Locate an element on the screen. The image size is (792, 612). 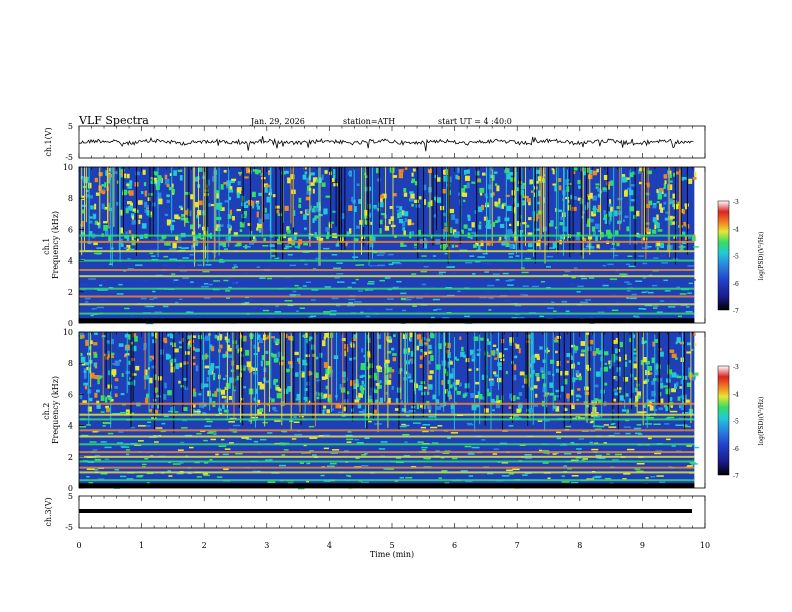
frequency-tick-label: 2 is located at coordinates (70, 457).